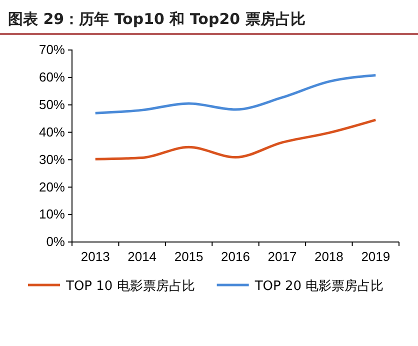  What do you see at coordinates (157, 19) in the screenshot?
I see `chart-title: 图表 29：历年 Top10 和 Top20 票房占比` at bounding box center [157, 19].